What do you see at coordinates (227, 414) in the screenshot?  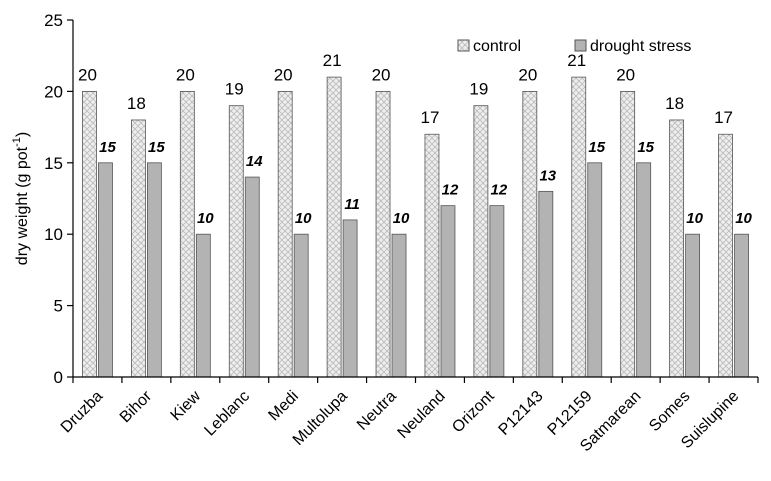 I see `x-category-label: Leblanc` at bounding box center [227, 414].